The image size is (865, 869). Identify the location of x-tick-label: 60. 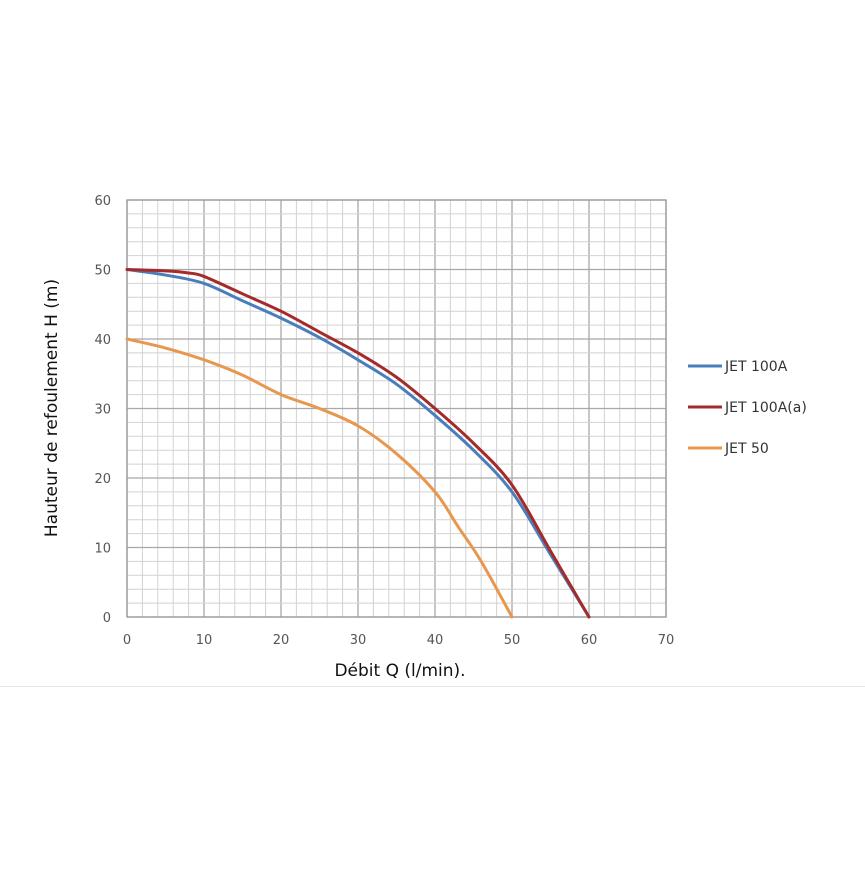
(589, 640).